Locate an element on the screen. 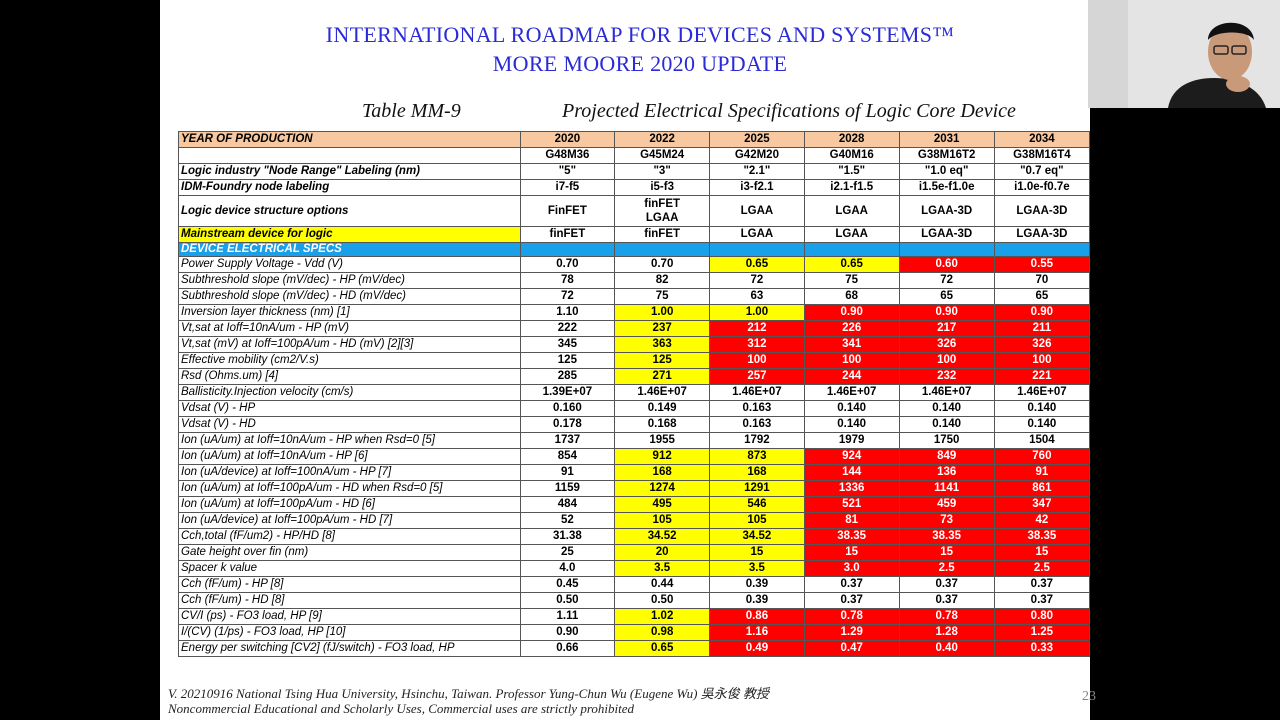 This screenshot has width=1280, height=720. cell-value: 91 is located at coordinates (1042, 472).